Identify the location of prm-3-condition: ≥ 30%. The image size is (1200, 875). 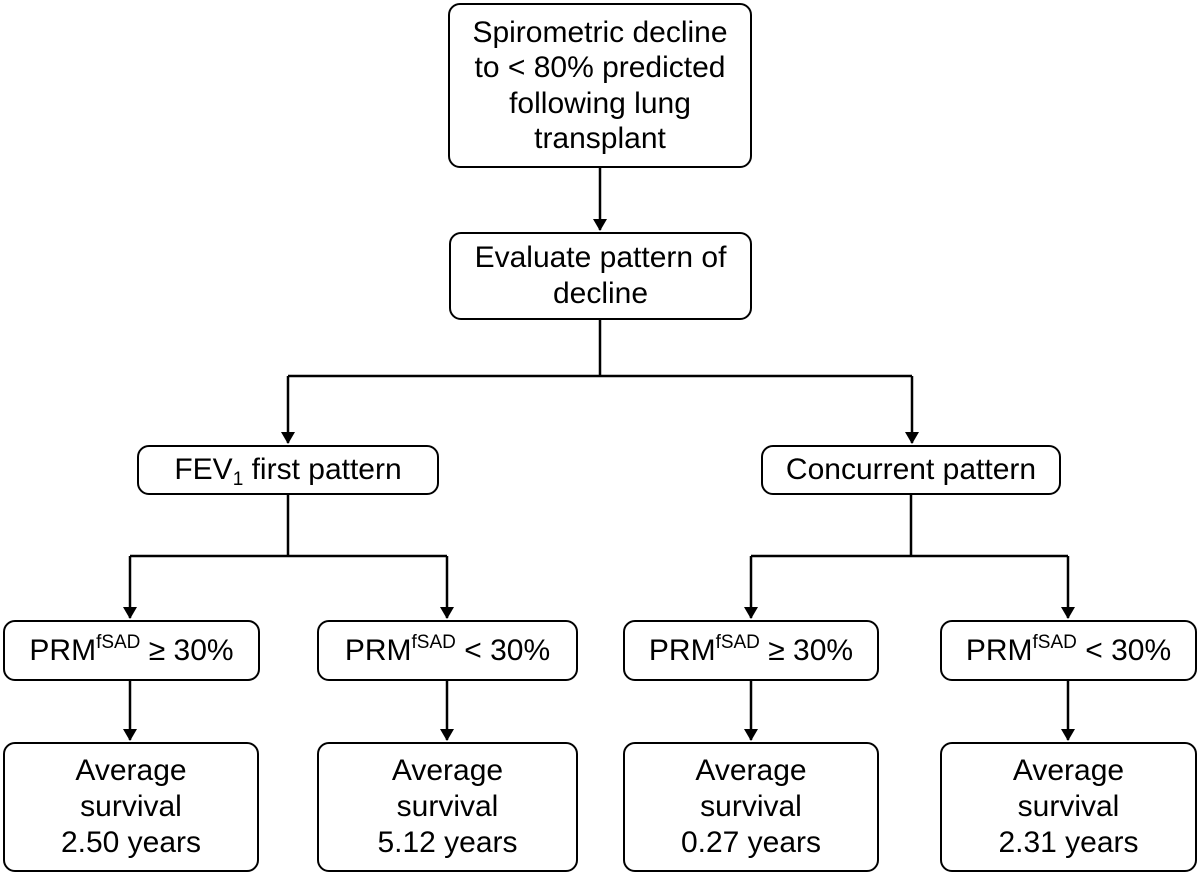
(806, 650).